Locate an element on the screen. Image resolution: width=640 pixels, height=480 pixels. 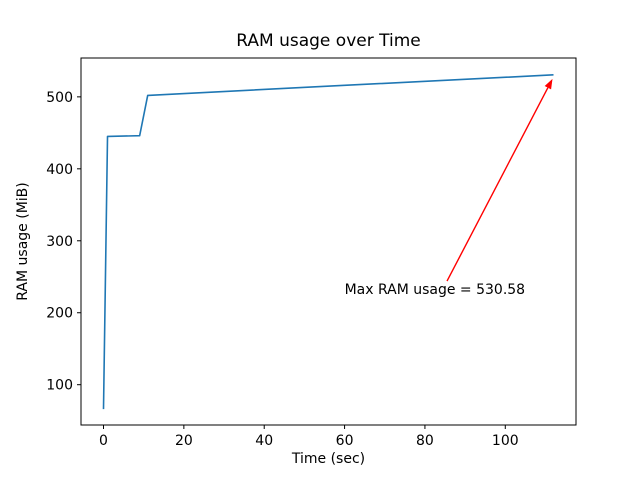
y-tick-label: 100 is located at coordinates (59, 386).